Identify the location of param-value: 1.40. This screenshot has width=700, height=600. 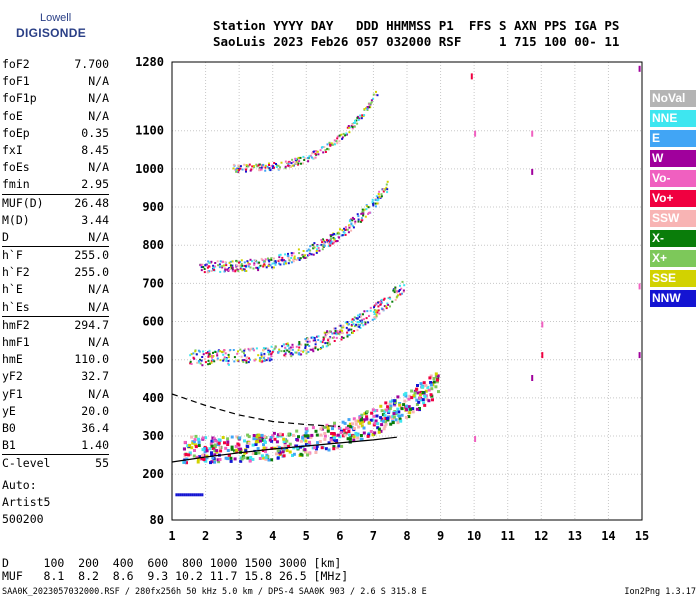
(95, 445).